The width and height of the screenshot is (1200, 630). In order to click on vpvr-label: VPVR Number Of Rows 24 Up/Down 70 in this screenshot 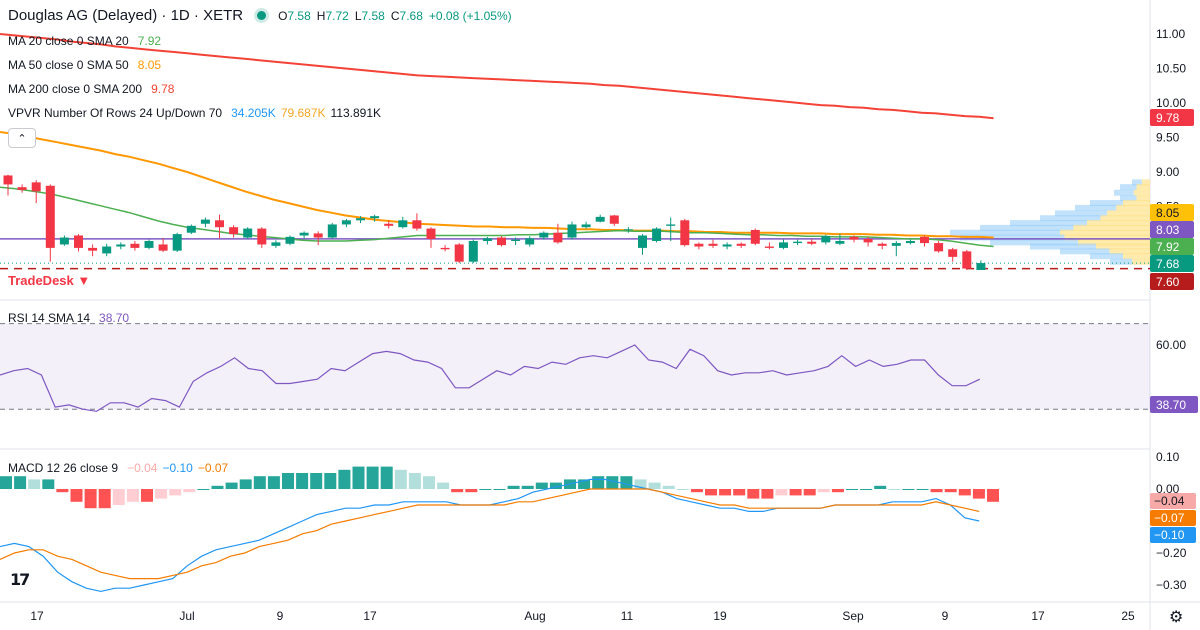, I will do `click(115, 113)`.